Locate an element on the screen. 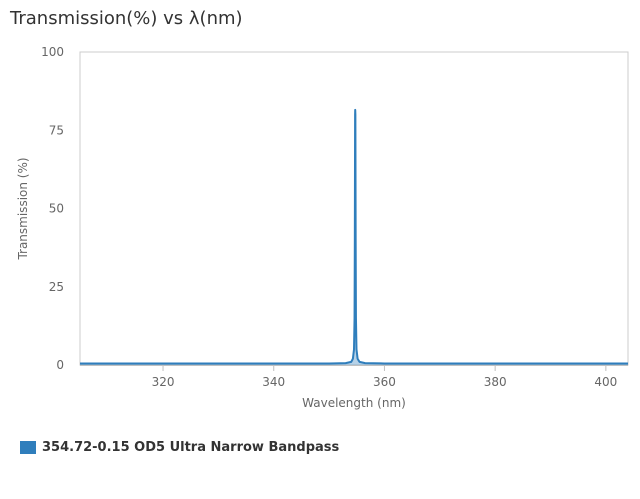 This screenshot has height=499, width=640. x-tick-label: 360 is located at coordinates (384, 382).